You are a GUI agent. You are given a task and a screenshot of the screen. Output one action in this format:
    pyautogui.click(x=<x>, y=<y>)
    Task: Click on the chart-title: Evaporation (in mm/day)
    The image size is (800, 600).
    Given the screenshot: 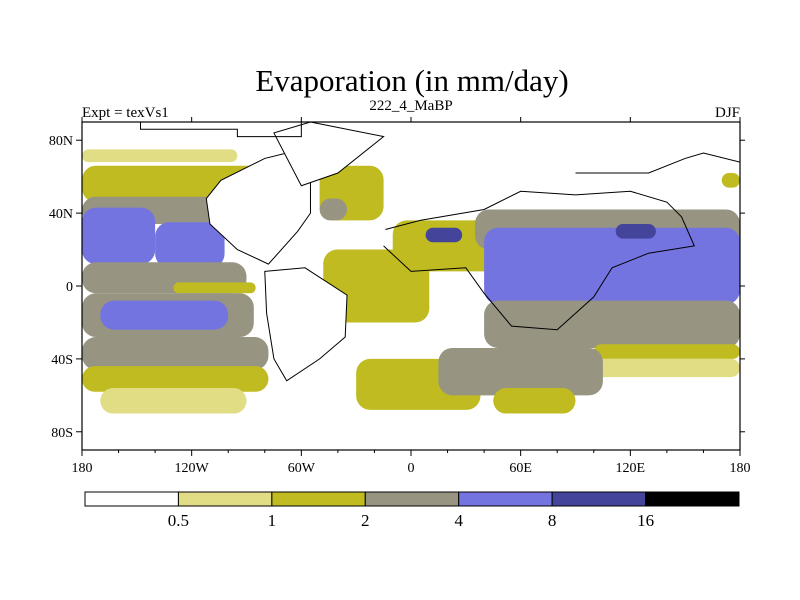 What is the action you would take?
    pyautogui.click(x=411, y=80)
    